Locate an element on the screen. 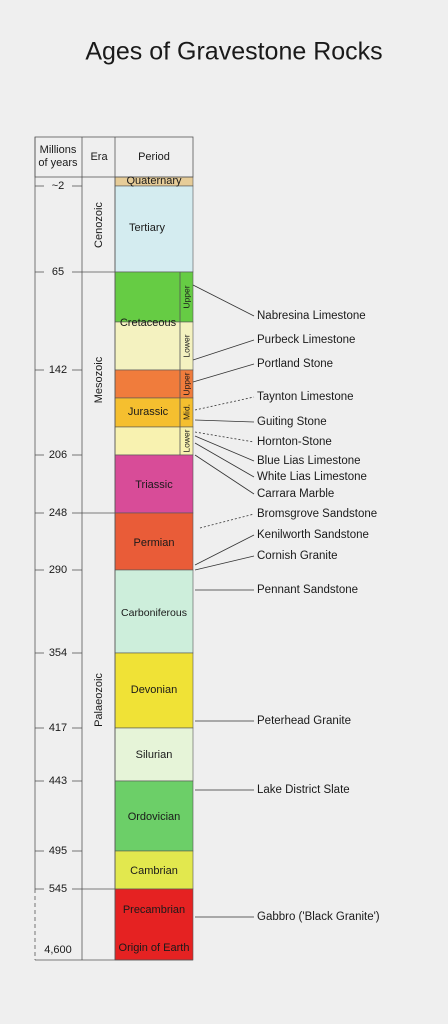  age-label: 142 is located at coordinates (58, 370).